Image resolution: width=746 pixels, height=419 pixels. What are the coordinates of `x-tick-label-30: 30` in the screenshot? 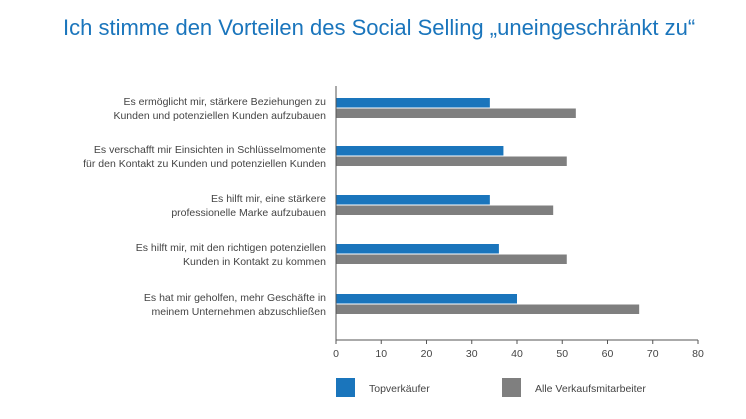 It's located at (472, 354).